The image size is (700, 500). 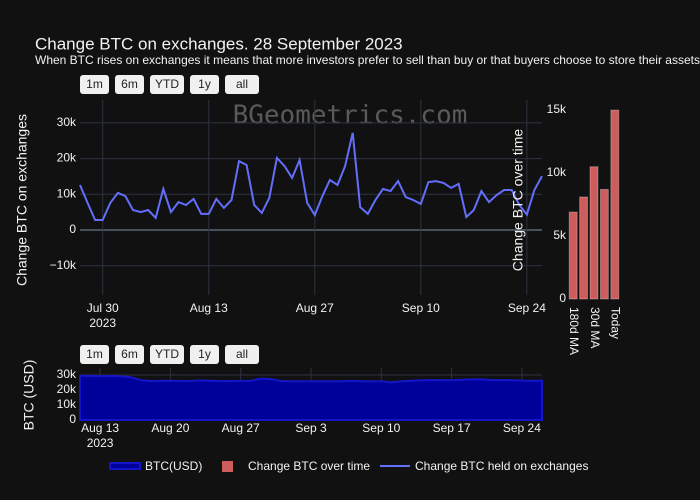 I want to click on x-tick-label: Aug 20, so click(x=170, y=428).